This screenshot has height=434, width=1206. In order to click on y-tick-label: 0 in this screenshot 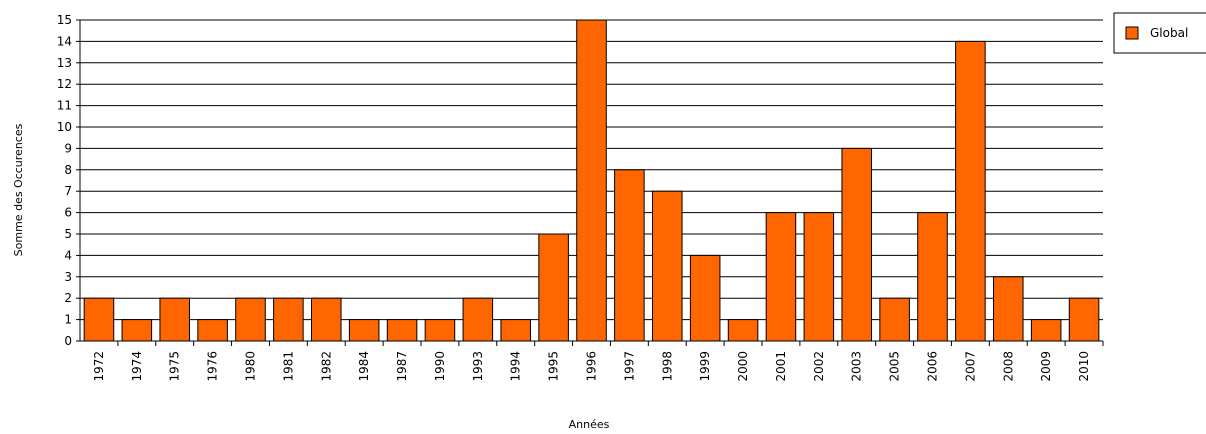, I will do `click(68, 341)`.